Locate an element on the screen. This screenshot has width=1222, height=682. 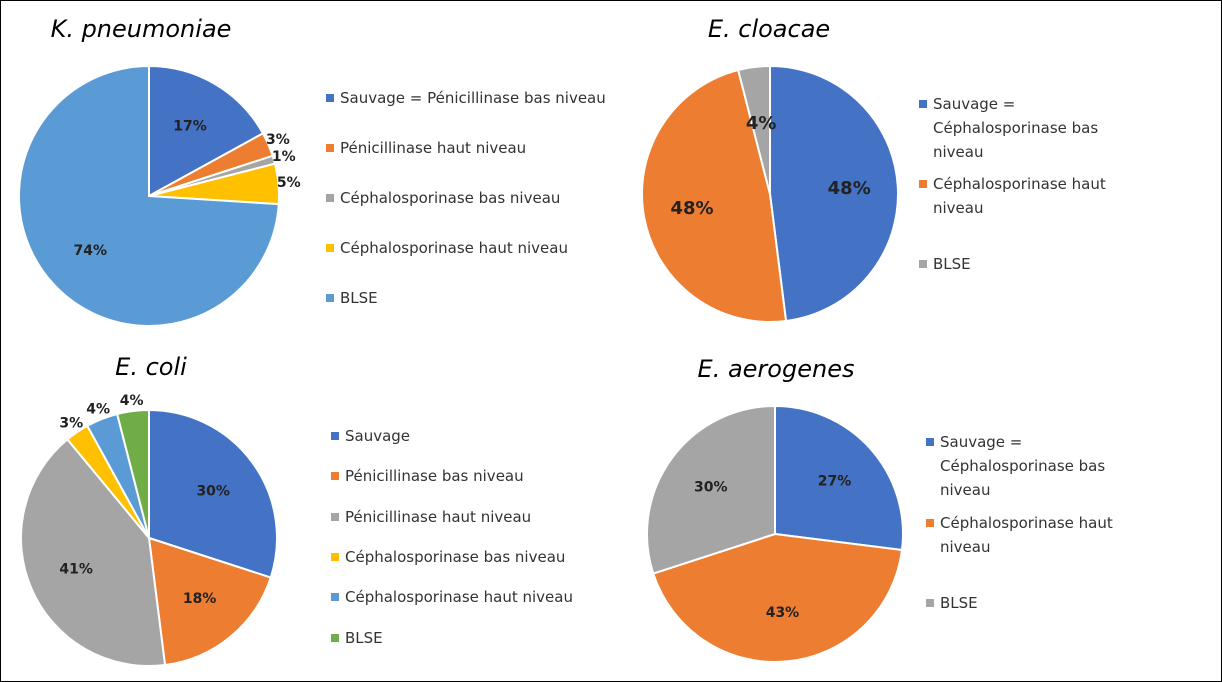
data-label: 74% is located at coordinates (90, 251).